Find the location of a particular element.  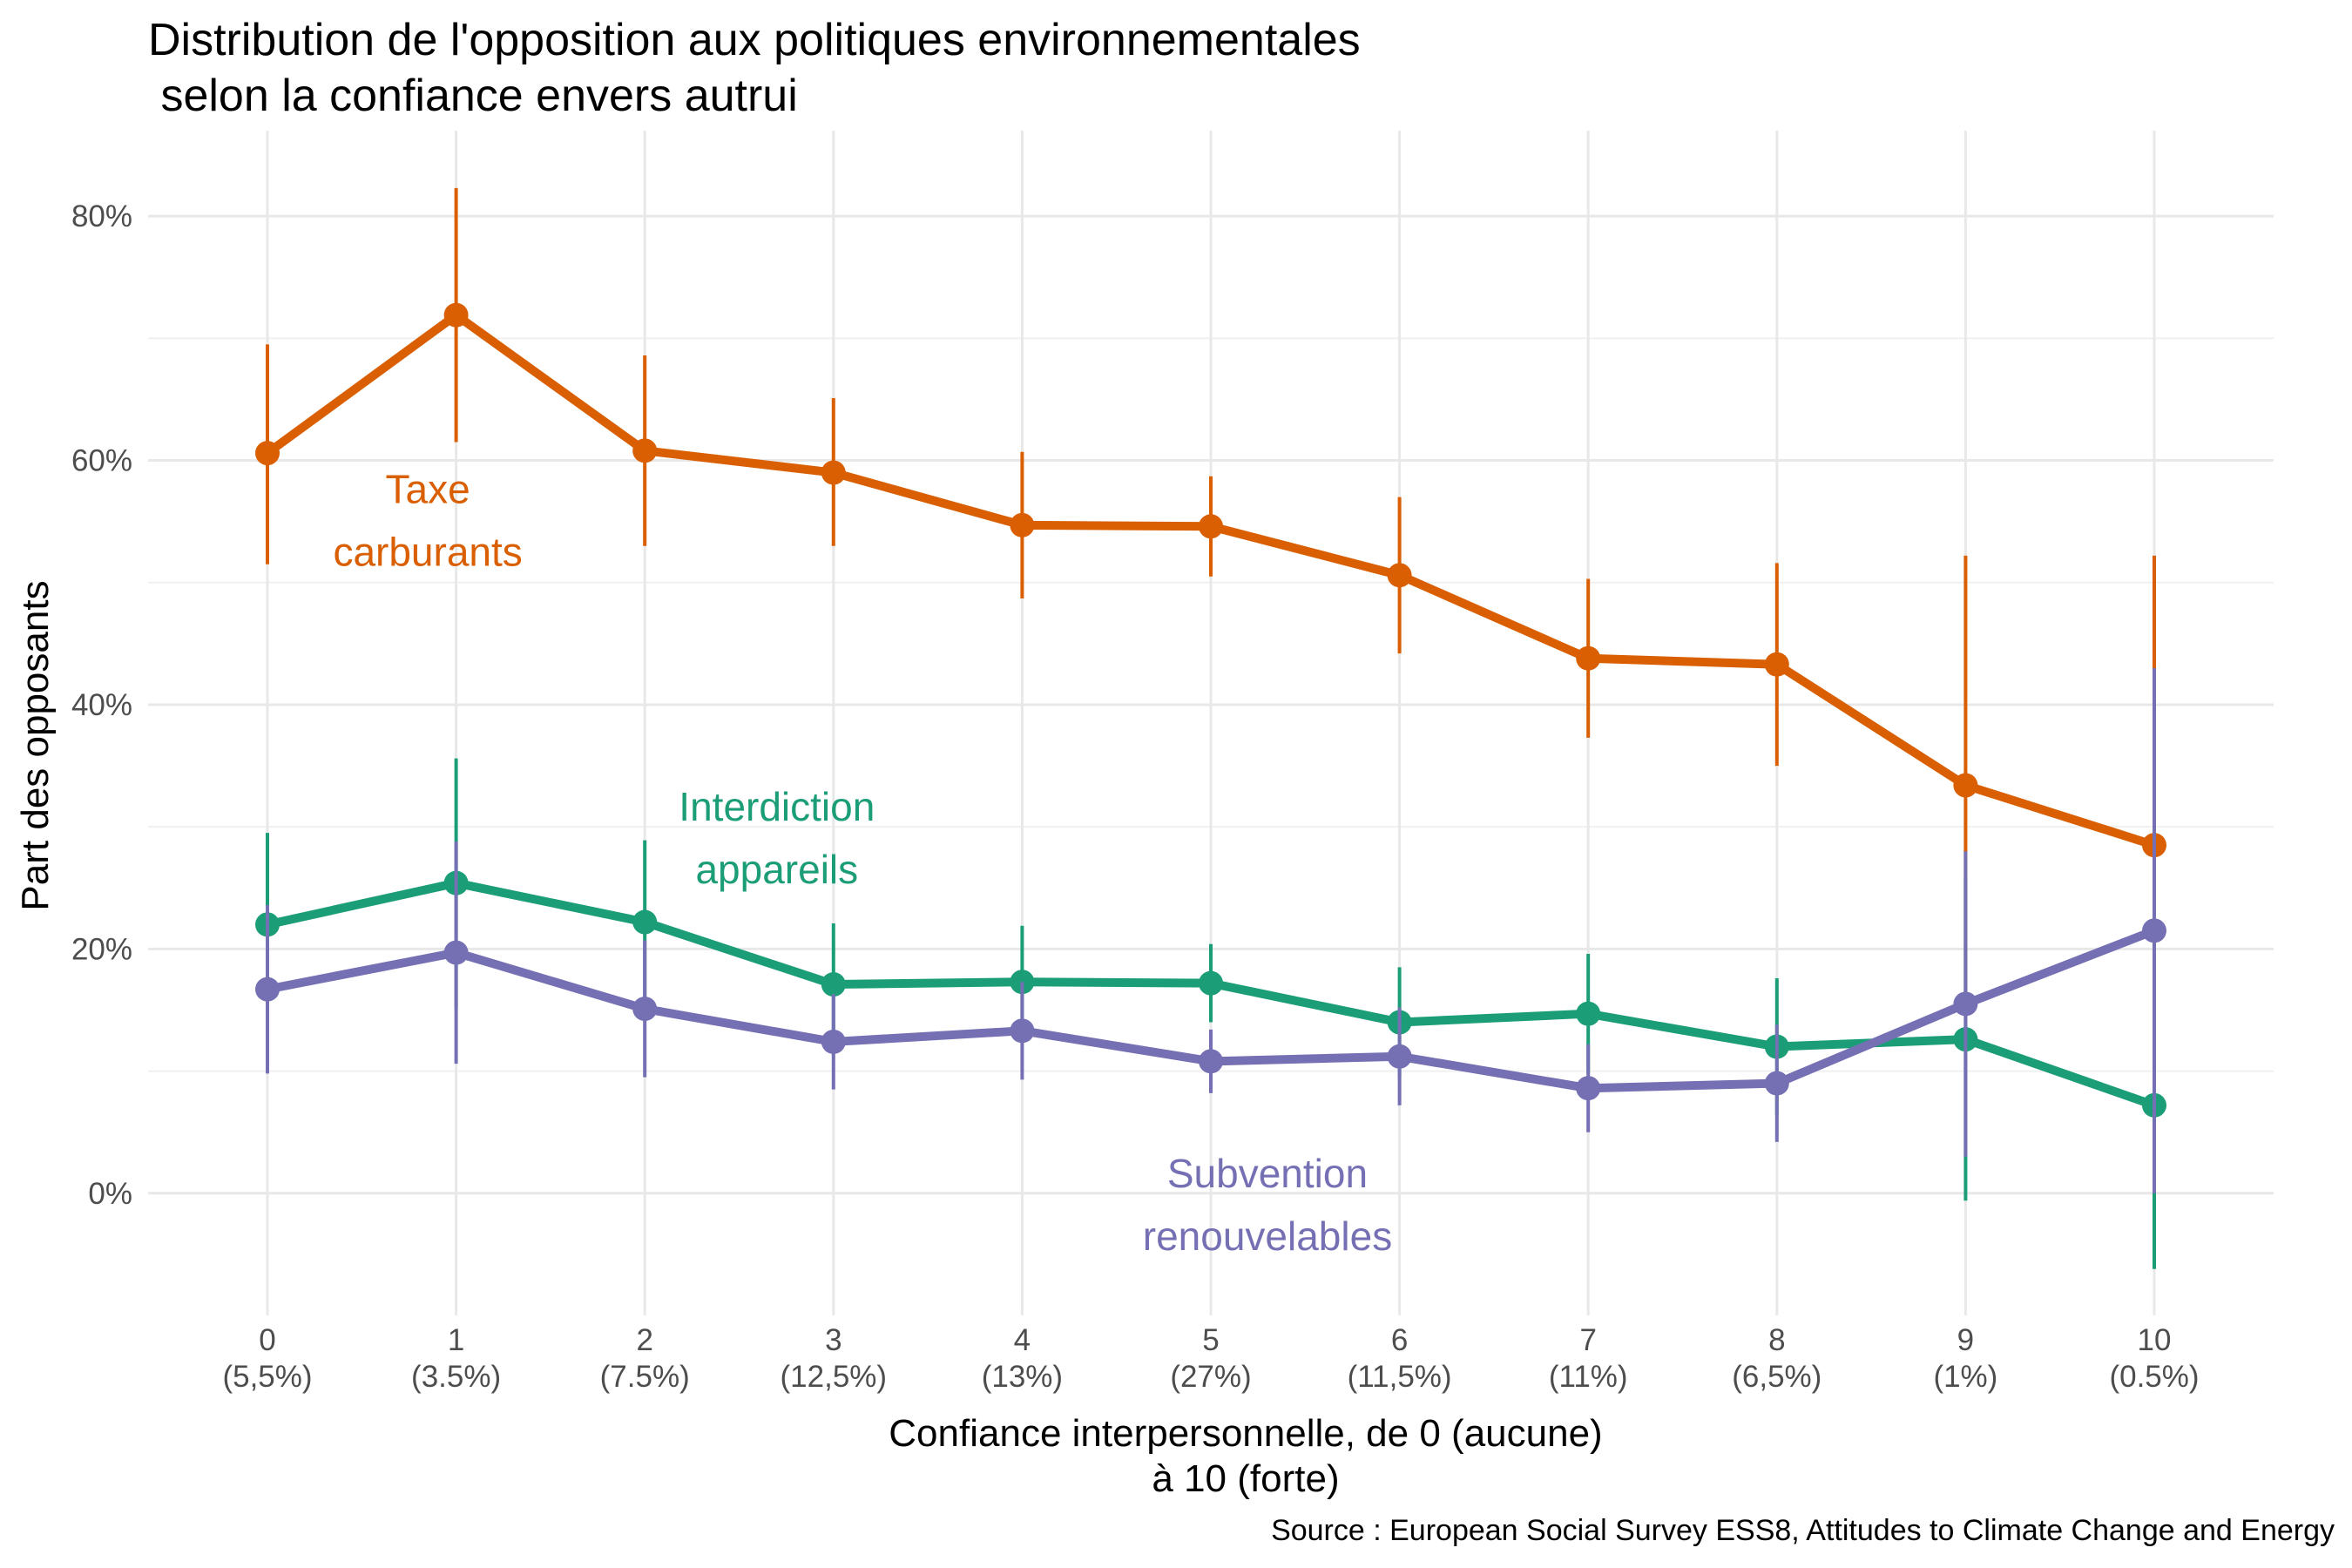

x-tick-label: 7 is located at coordinates (1587, 1340).